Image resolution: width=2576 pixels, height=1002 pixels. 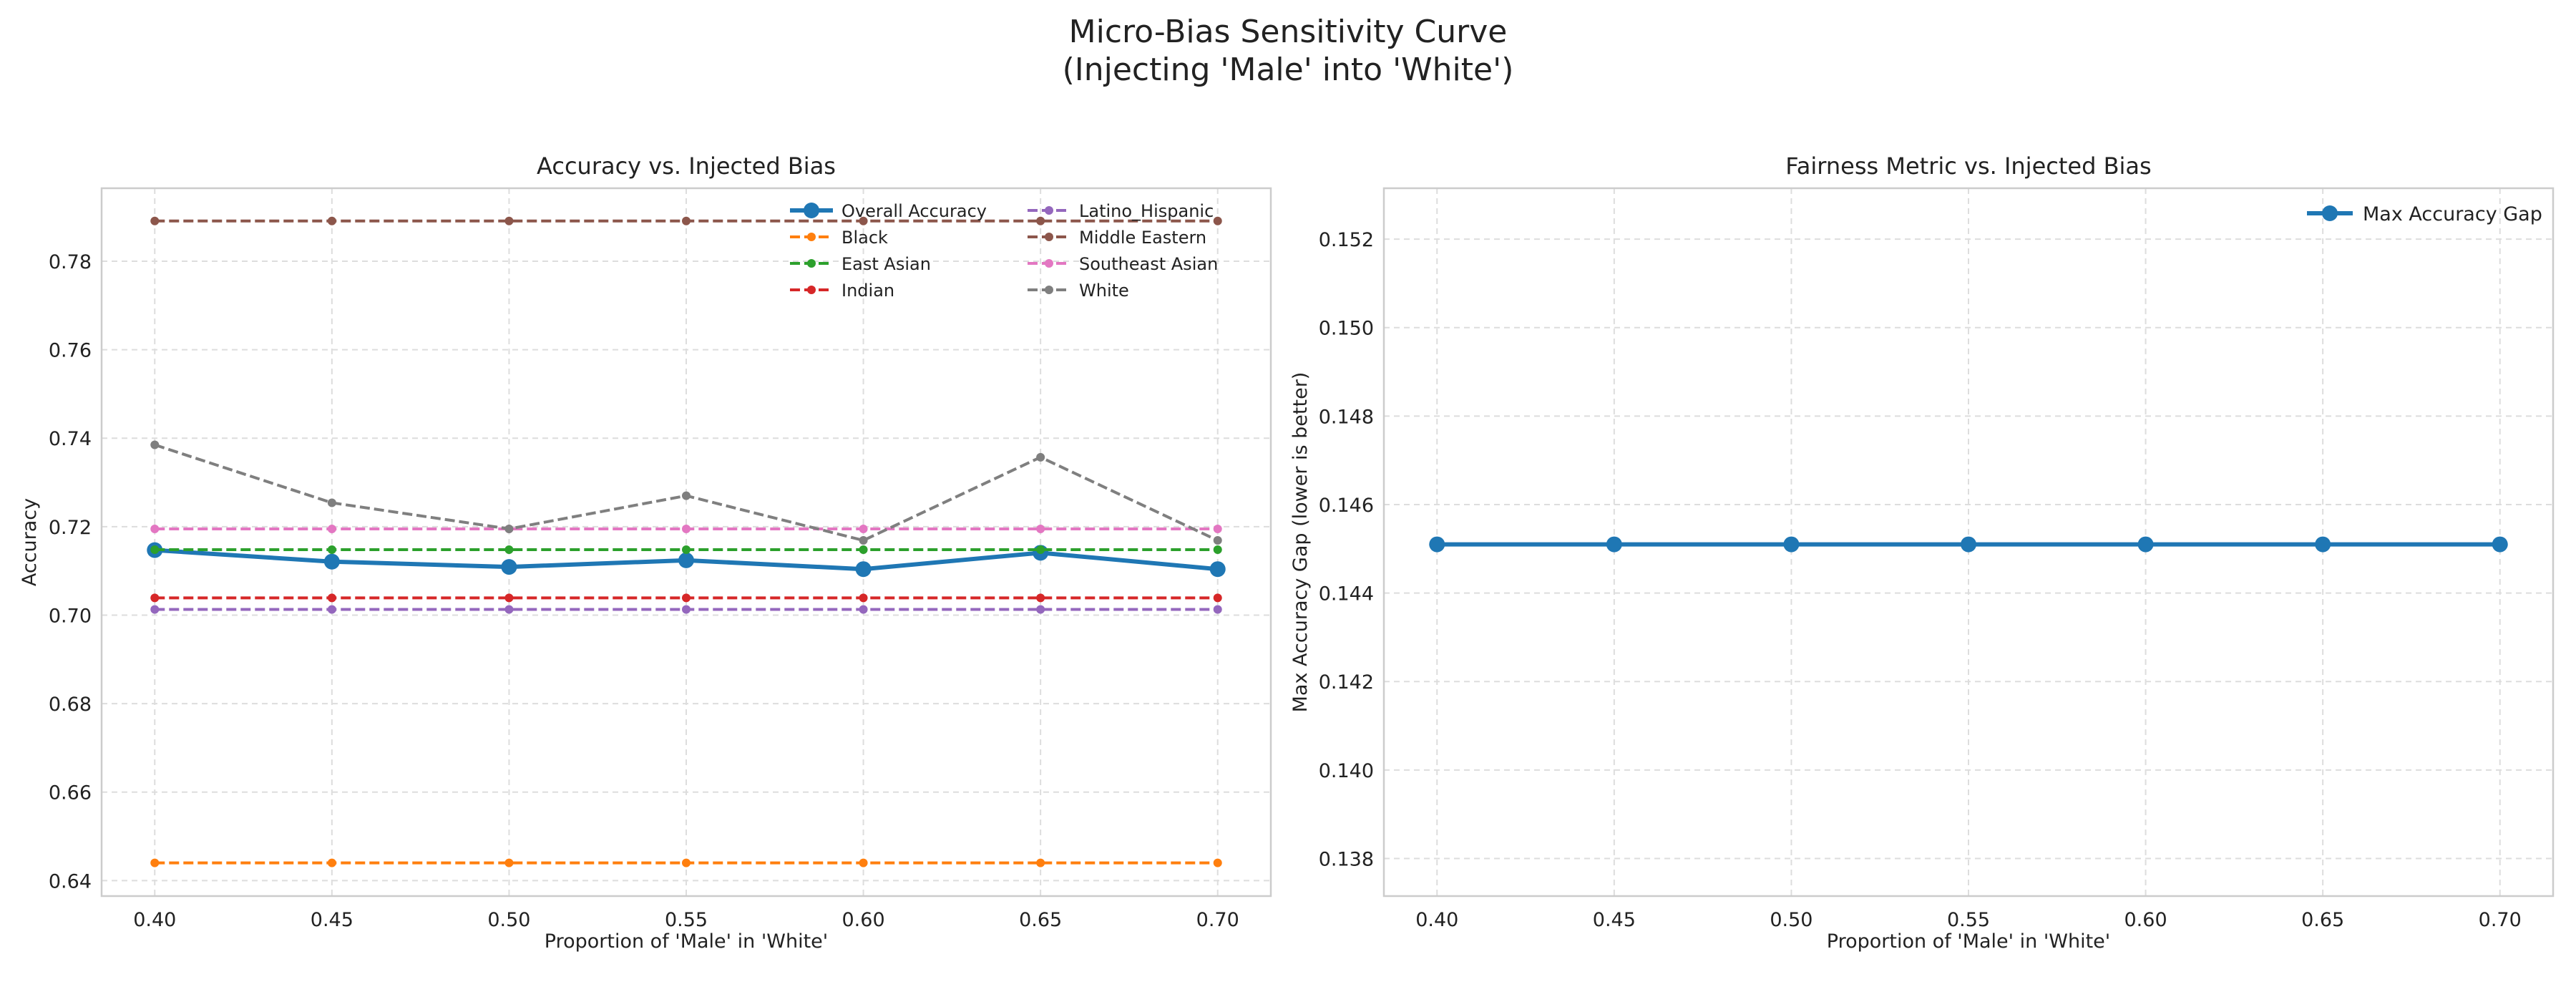 I want to click on y-tick-label: 0.66, so click(x=70, y=793).